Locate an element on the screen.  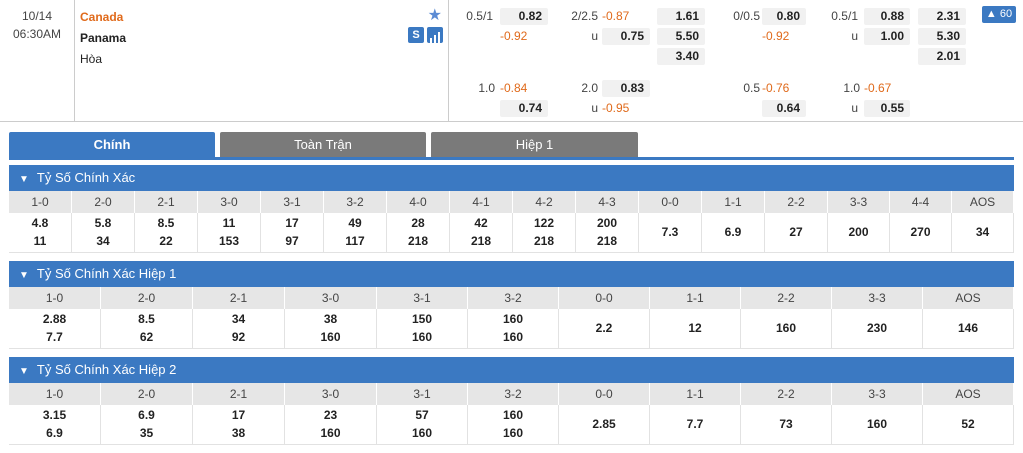
score-odds-cell: 28 218 is located at coordinates (418, 233).